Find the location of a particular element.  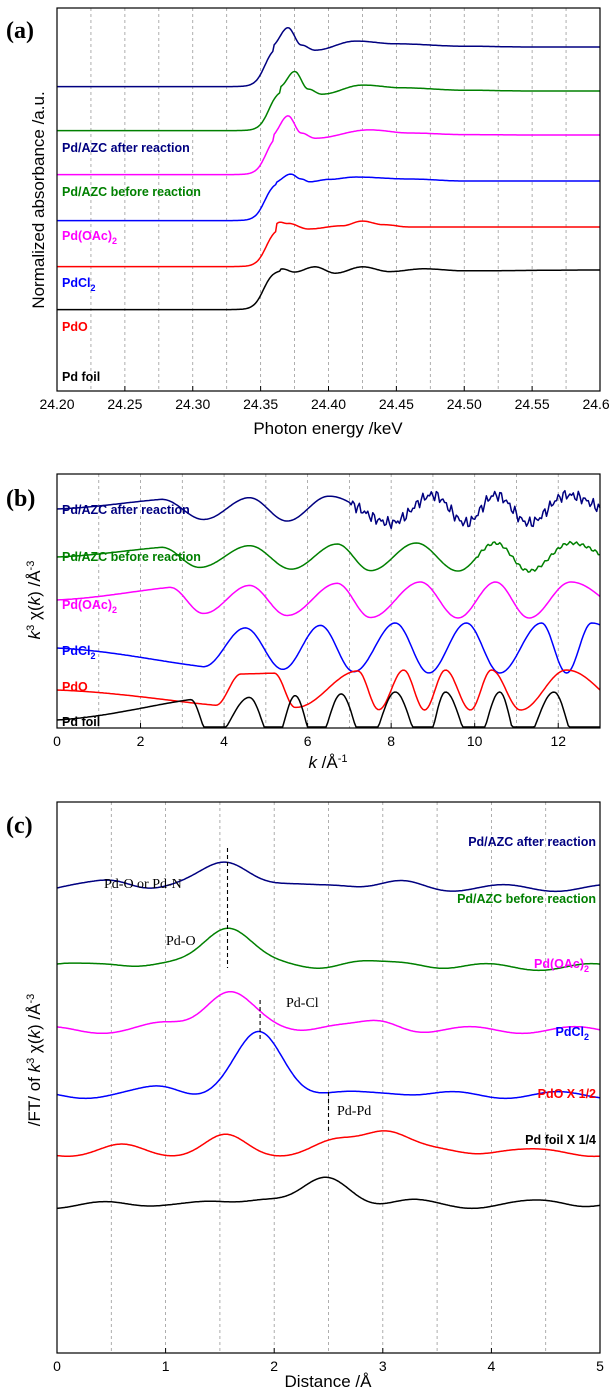

panel-a-tick-label: 24.50 is located at coordinates (464, 404).